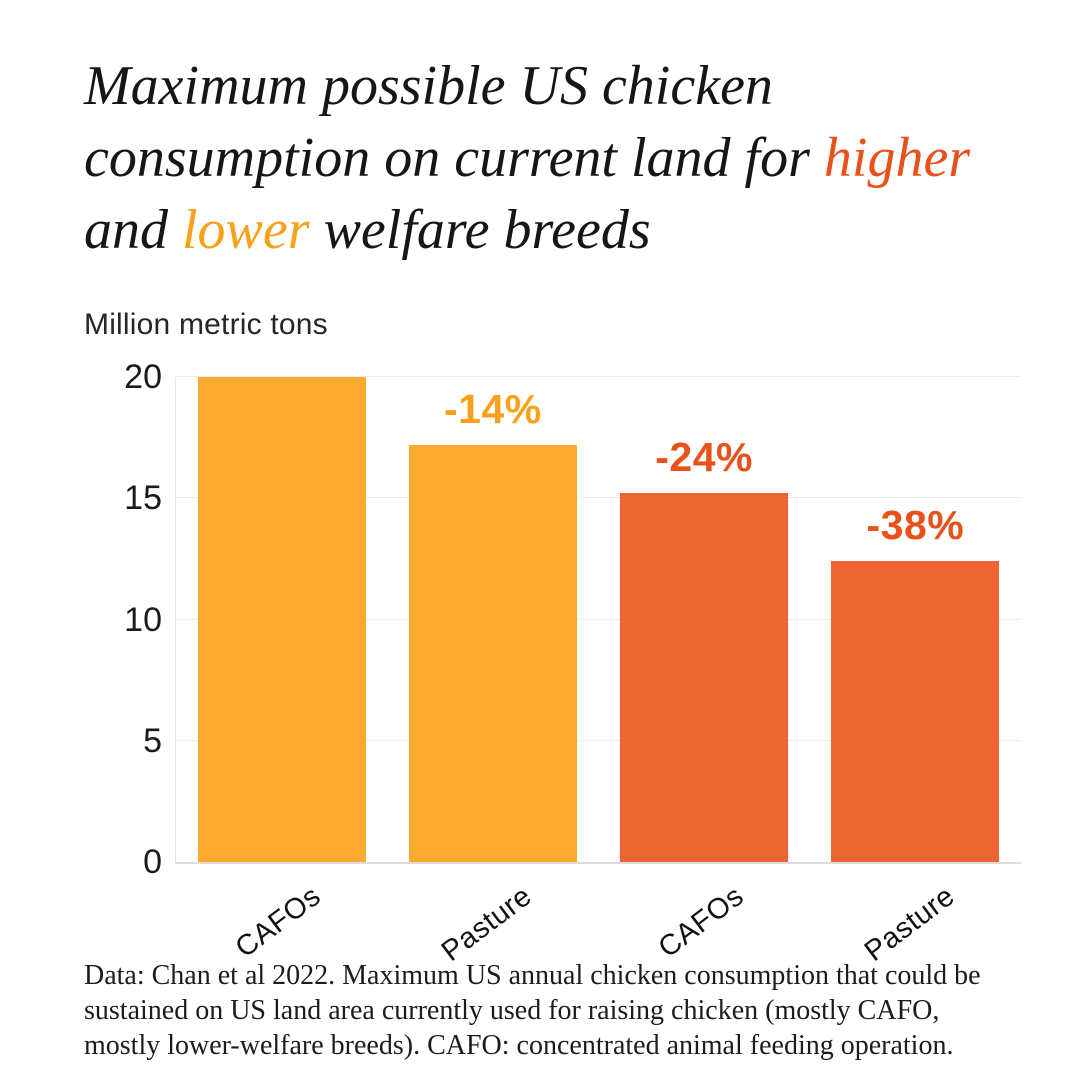 This screenshot has height=1080, width=1080. What do you see at coordinates (428, 86) in the screenshot?
I see `chart-title-segment: Maximum possible US chicken` at bounding box center [428, 86].